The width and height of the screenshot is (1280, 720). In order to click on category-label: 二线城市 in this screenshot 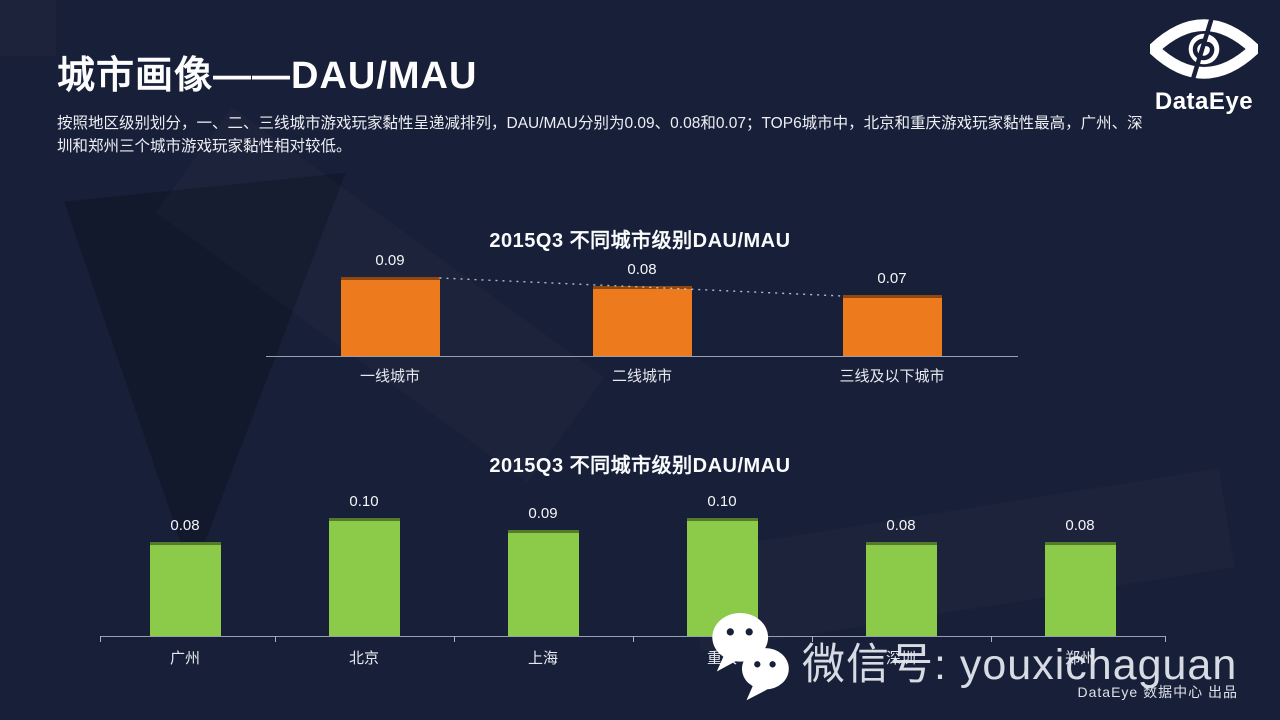, I will do `click(641, 376)`.